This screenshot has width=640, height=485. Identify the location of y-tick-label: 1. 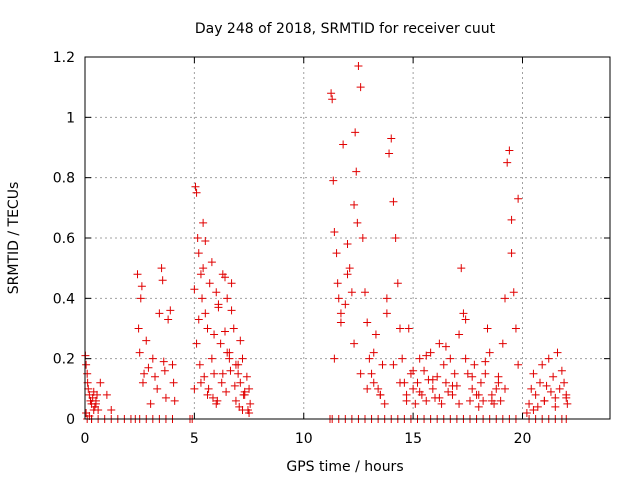
(70, 118).